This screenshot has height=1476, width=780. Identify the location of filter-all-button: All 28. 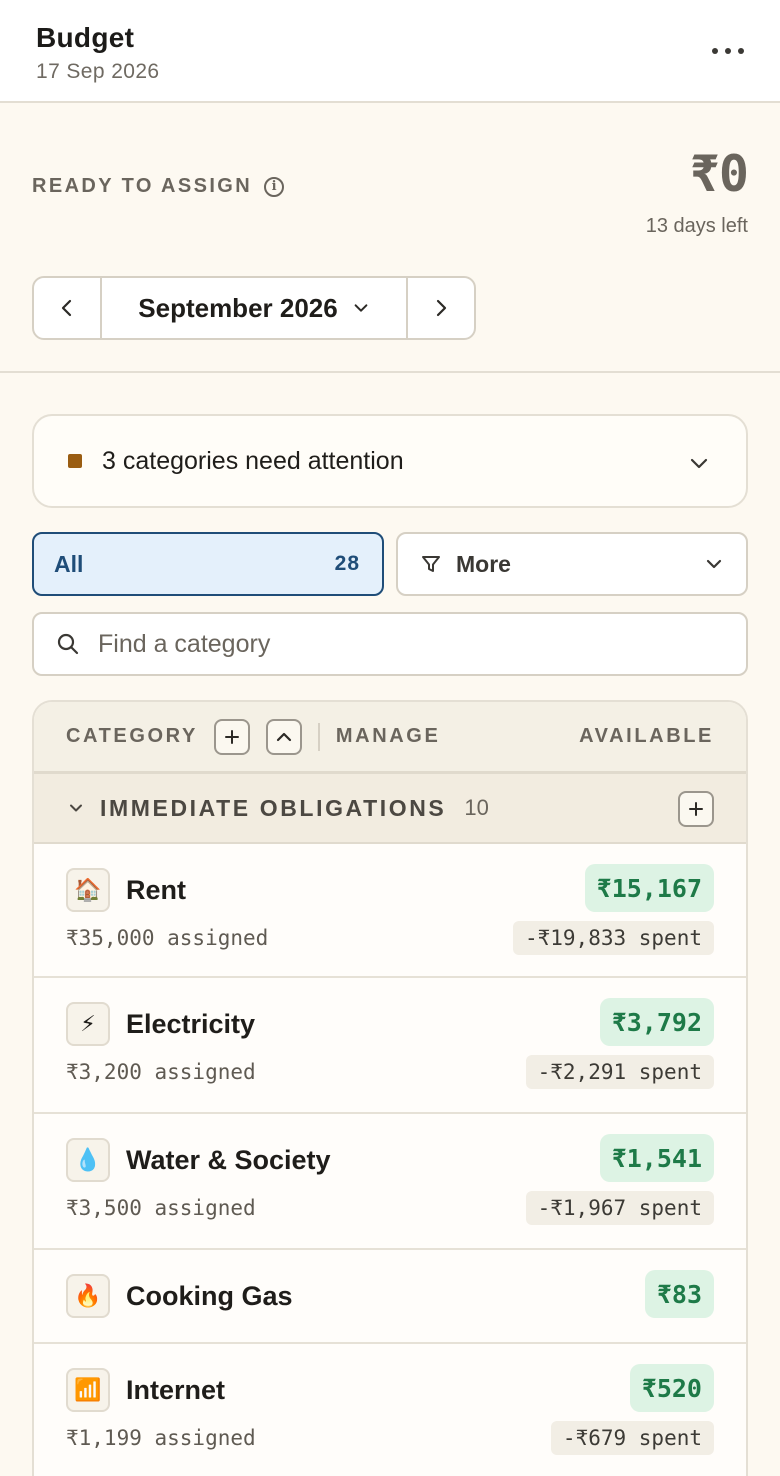
(208, 564).